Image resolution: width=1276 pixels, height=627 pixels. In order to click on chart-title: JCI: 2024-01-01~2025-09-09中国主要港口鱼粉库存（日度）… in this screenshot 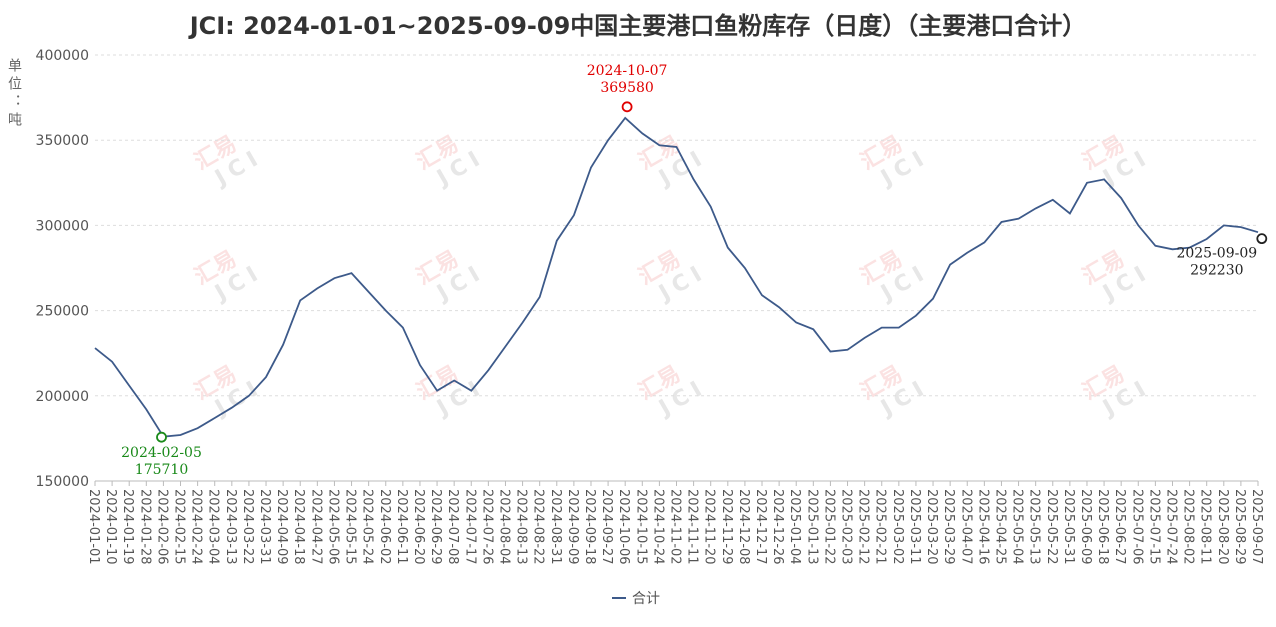, I will do `click(637, 26)`.